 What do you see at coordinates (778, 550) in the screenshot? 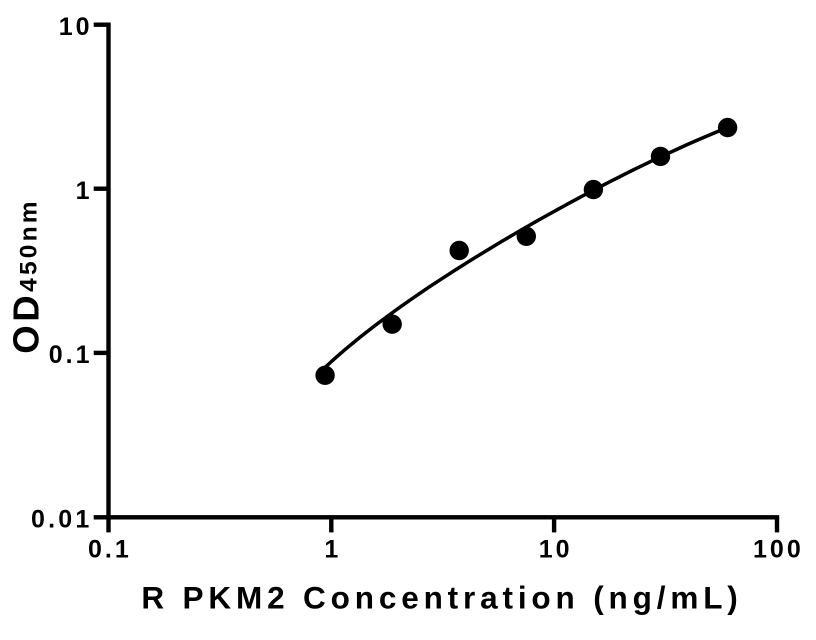
I see `svg-text: 100` at bounding box center [778, 550].